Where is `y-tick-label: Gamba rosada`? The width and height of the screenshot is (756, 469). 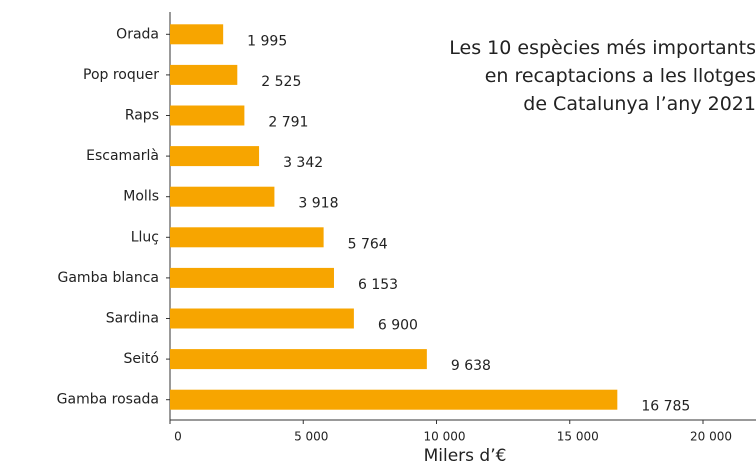 y-tick-label: Gamba rosada is located at coordinates (108, 400).